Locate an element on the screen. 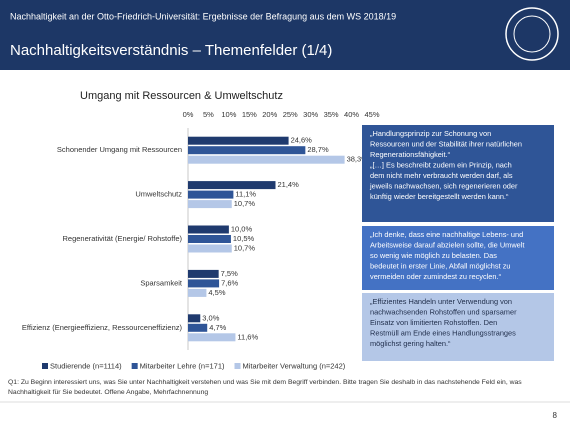 This screenshot has height=433, width=570. data-label: 7,6% is located at coordinates (229, 282).